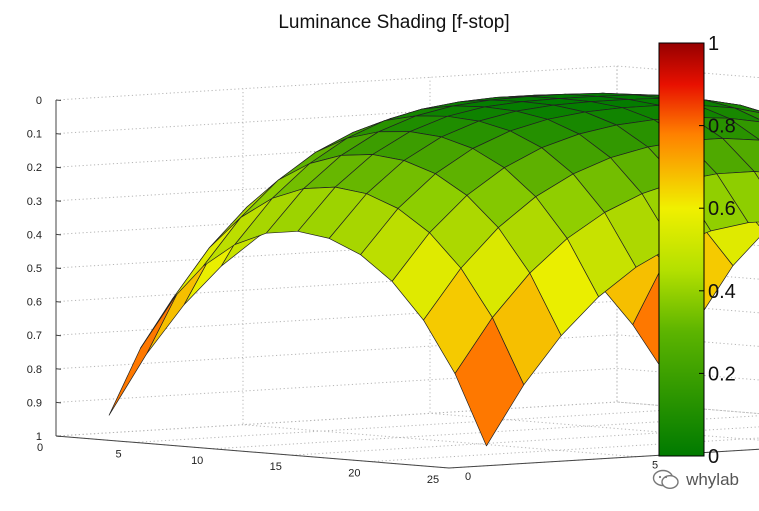  What do you see at coordinates (34, 336) in the screenshot?
I see `z-tick-label: 0.7` at bounding box center [34, 336].